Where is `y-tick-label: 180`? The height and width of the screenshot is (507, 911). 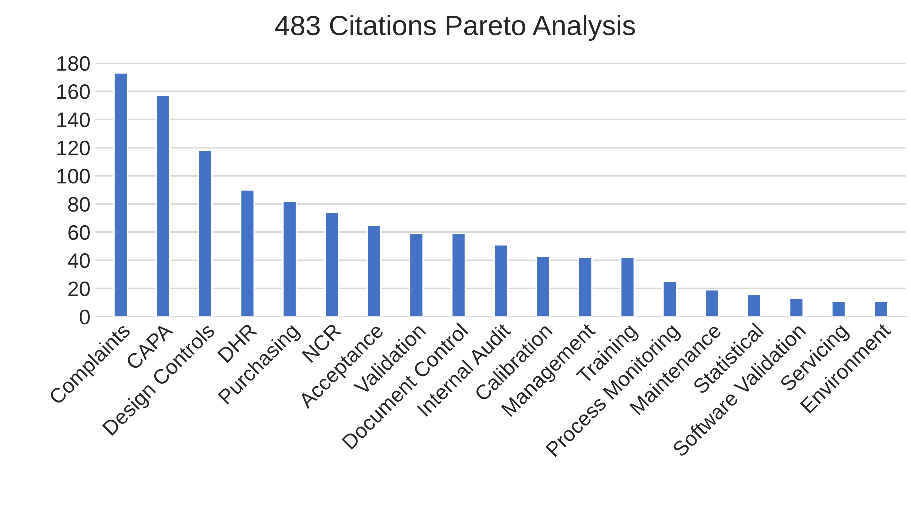 y-tick-label: 180 is located at coordinates (74, 64).